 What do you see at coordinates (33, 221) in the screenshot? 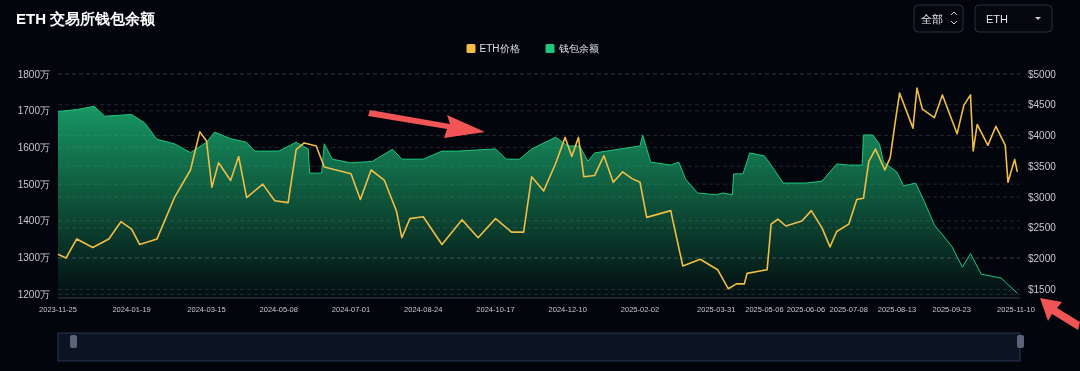
I see `y-tick-label: 1400万` at bounding box center [33, 221].